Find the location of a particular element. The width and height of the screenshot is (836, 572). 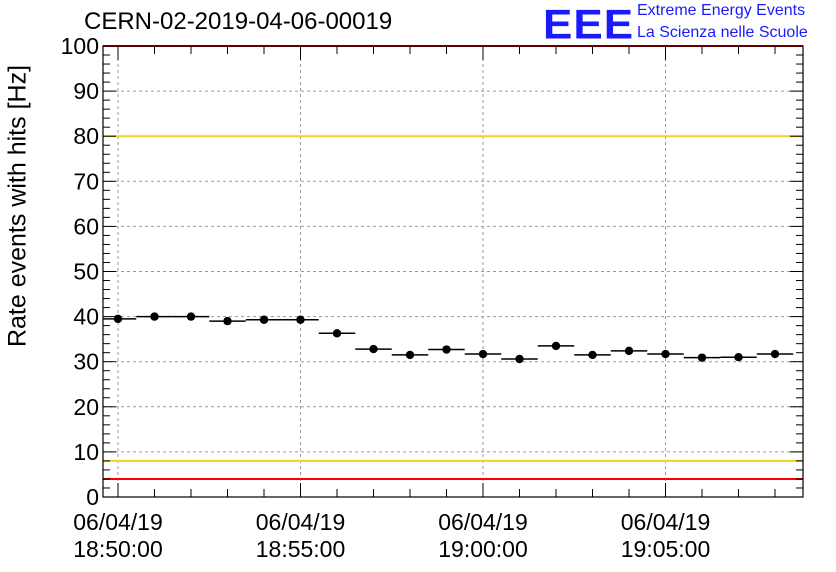

y-tick-label: 60 is located at coordinates (86, 226).